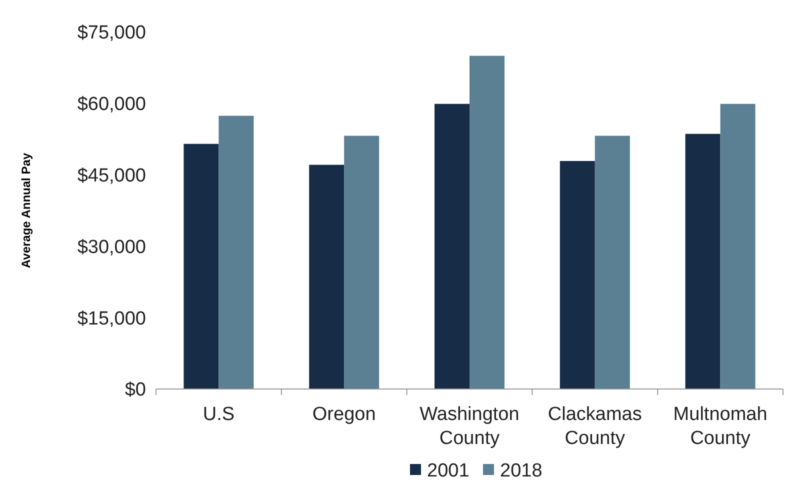 The width and height of the screenshot is (788, 485). What do you see at coordinates (218, 414) in the screenshot?
I see `x-tick-label: U.S` at bounding box center [218, 414].